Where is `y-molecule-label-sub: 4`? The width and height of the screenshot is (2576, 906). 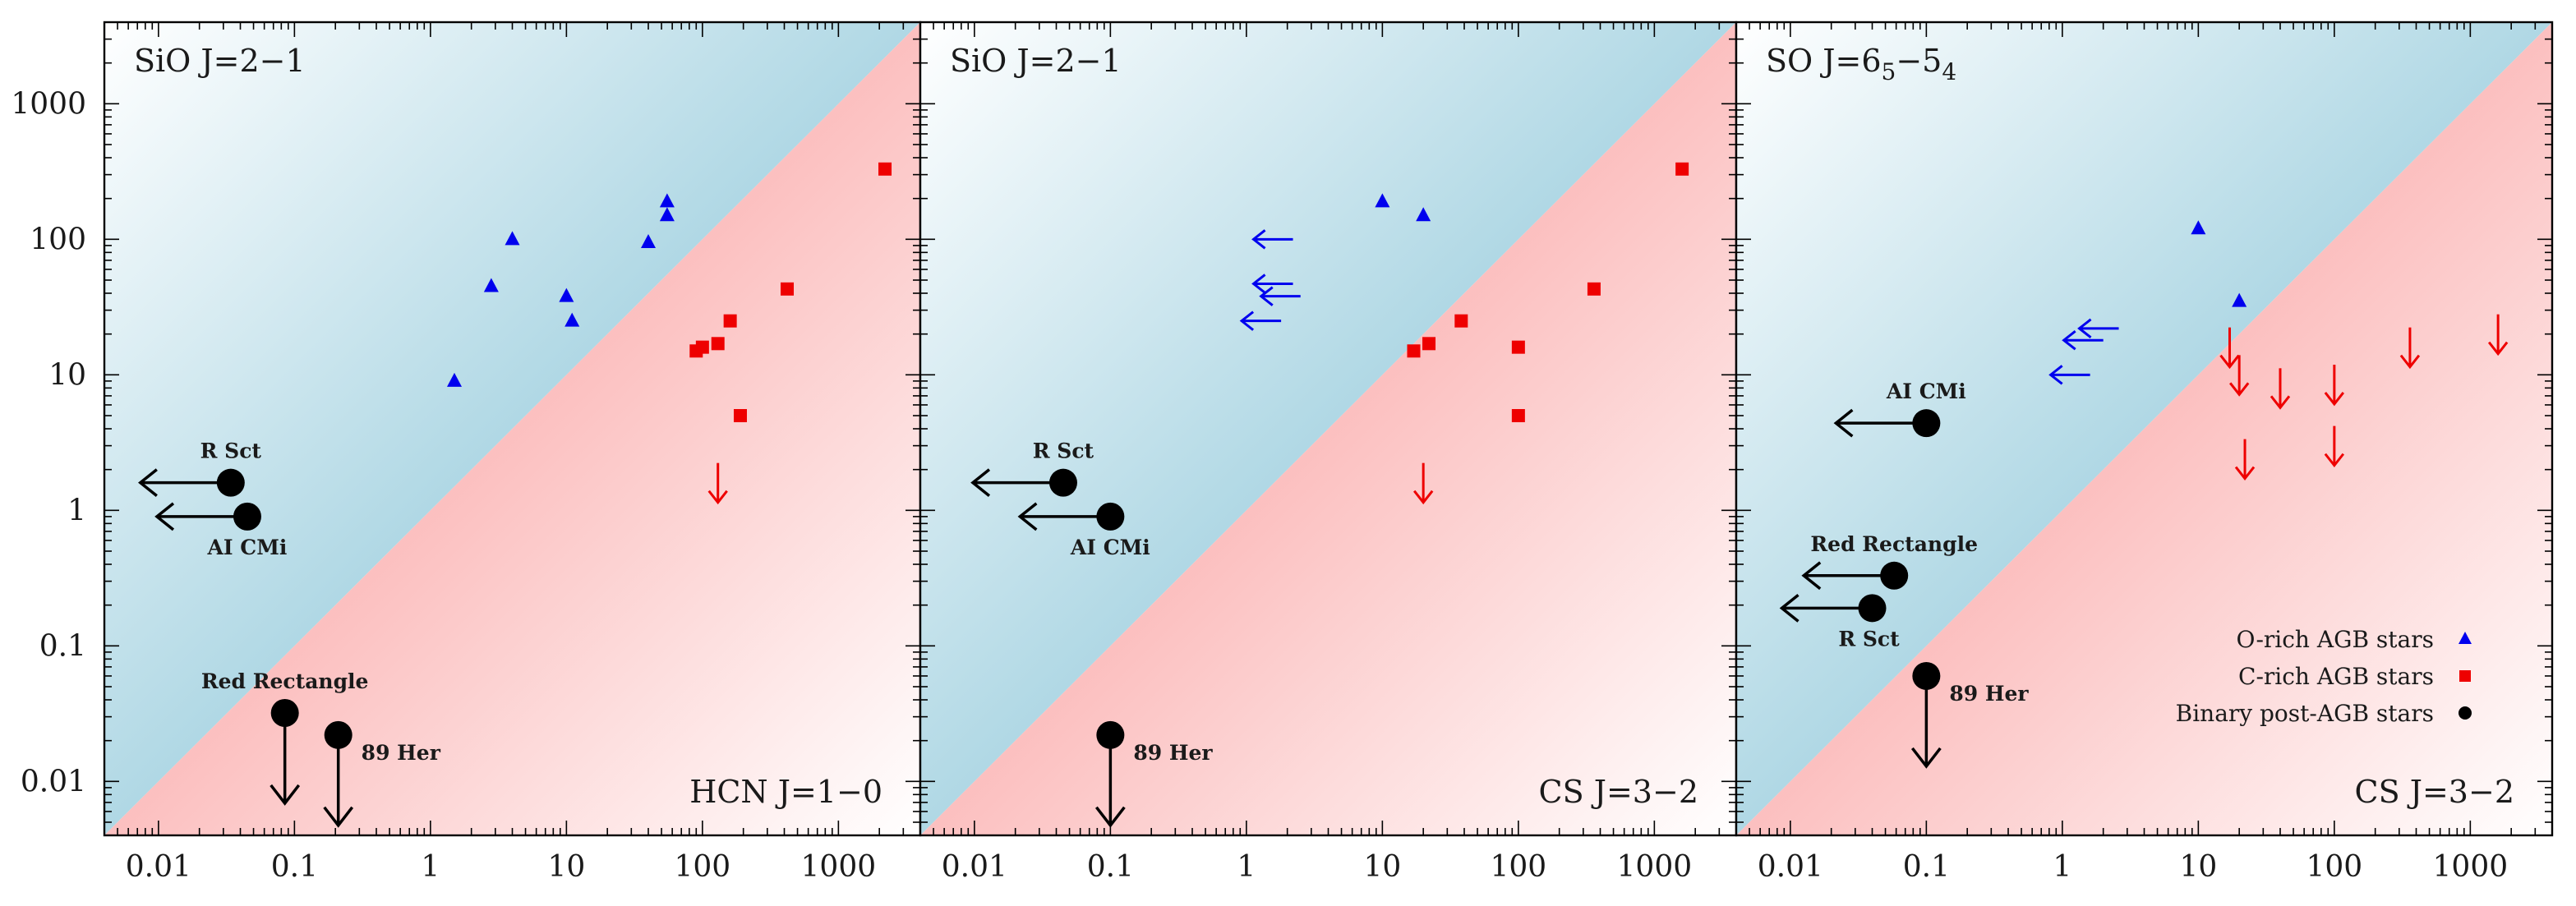 y-molecule-label-sub: 4 is located at coordinates (1949, 71).